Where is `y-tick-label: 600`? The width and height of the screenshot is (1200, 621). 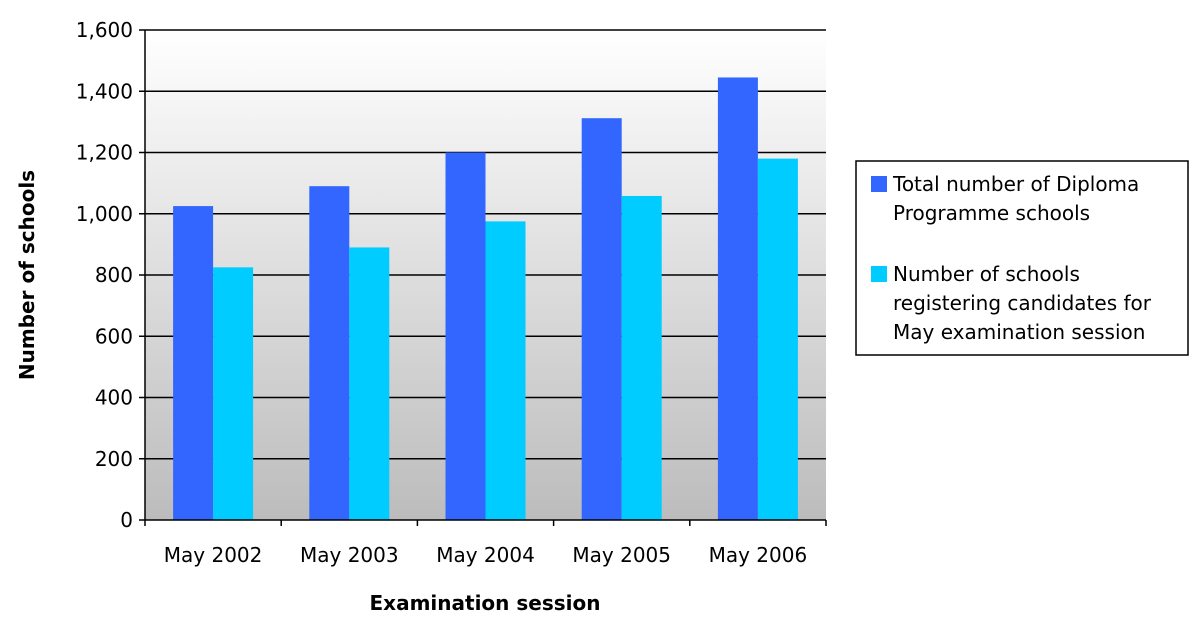
y-tick-label: 600 is located at coordinates (114, 336).